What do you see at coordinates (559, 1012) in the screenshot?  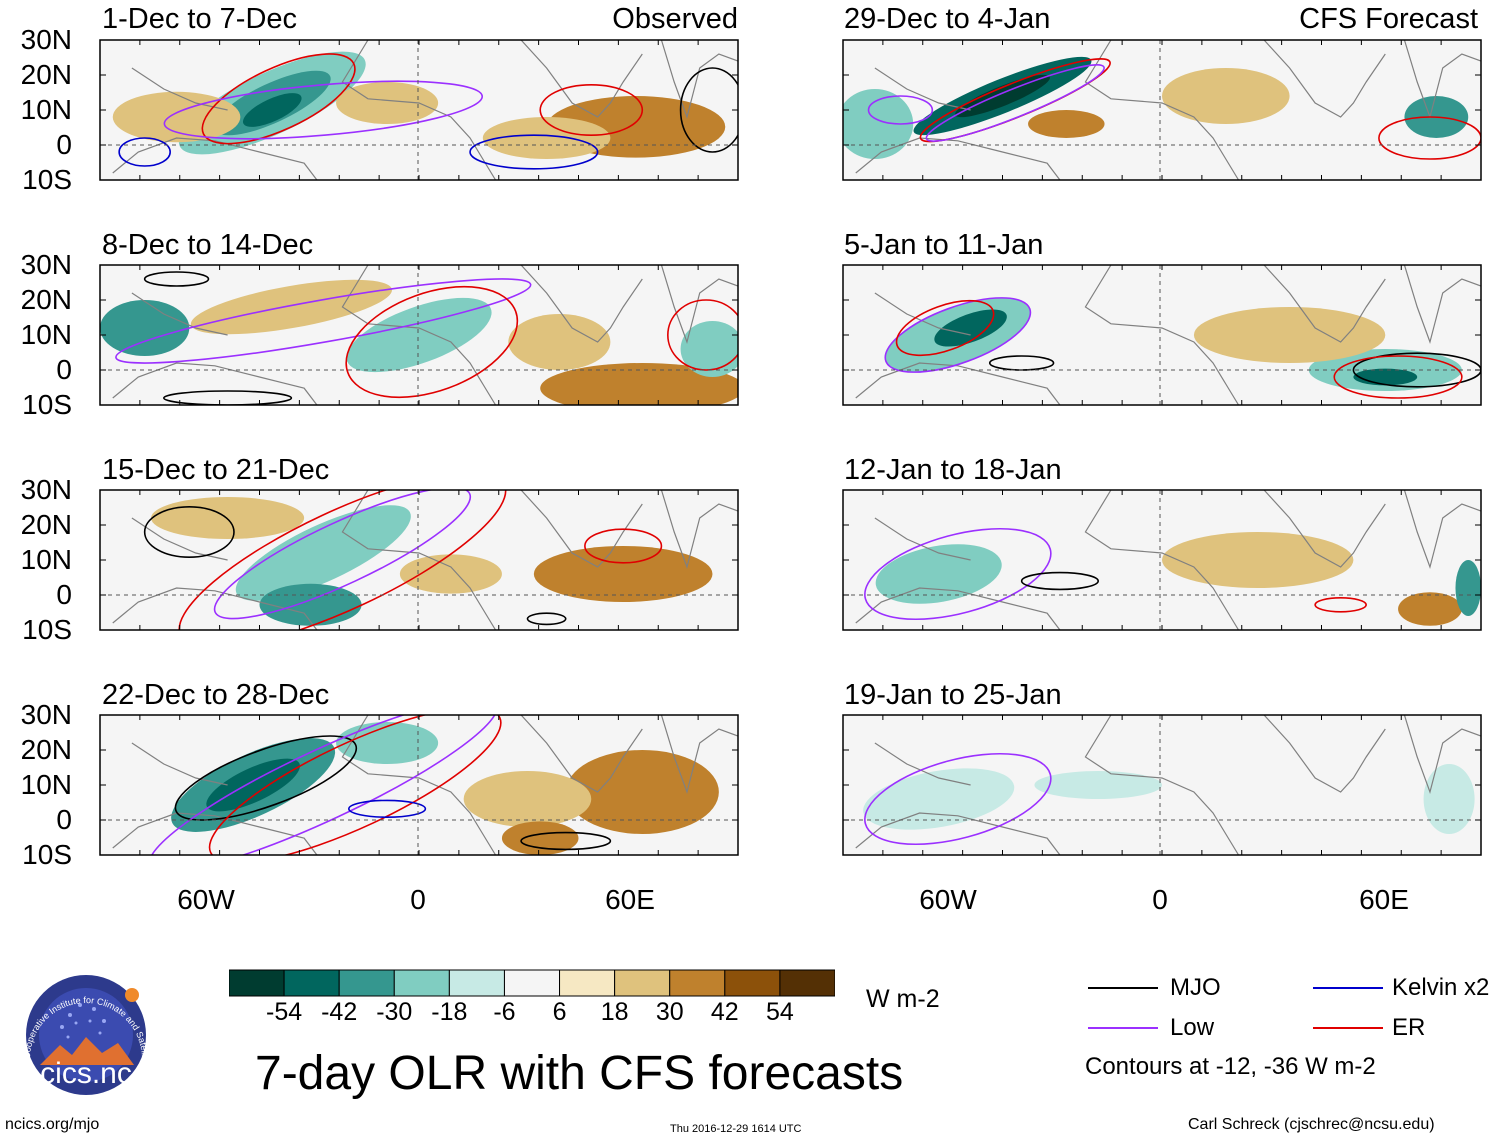 I see `colorbar-tick-label: 6` at bounding box center [559, 1012].